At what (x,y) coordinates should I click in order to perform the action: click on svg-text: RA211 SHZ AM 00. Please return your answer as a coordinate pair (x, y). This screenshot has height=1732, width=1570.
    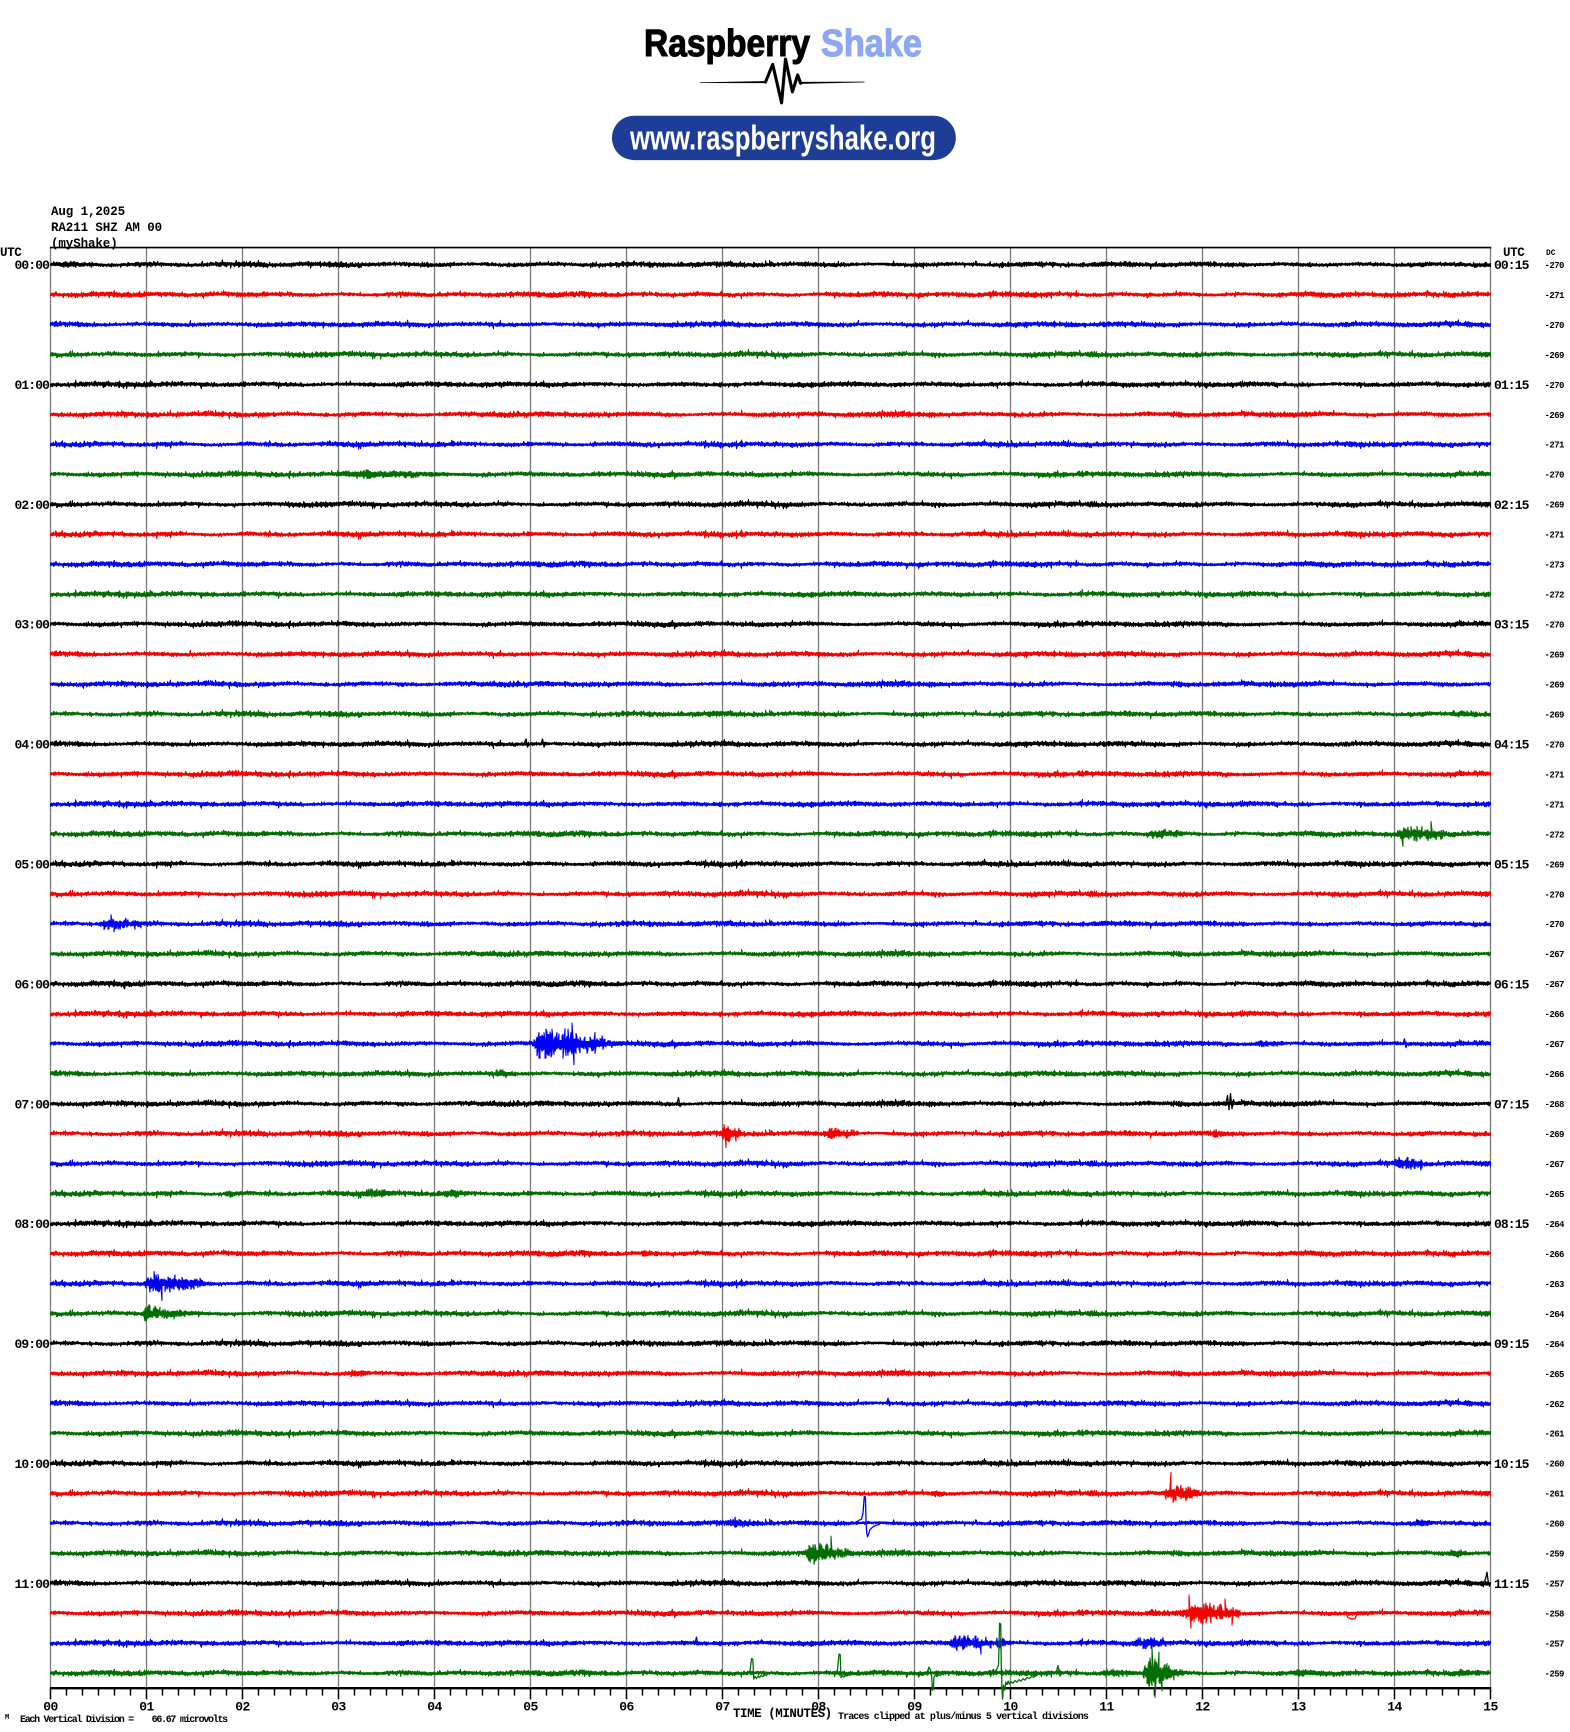
    Looking at the image, I should click on (106, 228).